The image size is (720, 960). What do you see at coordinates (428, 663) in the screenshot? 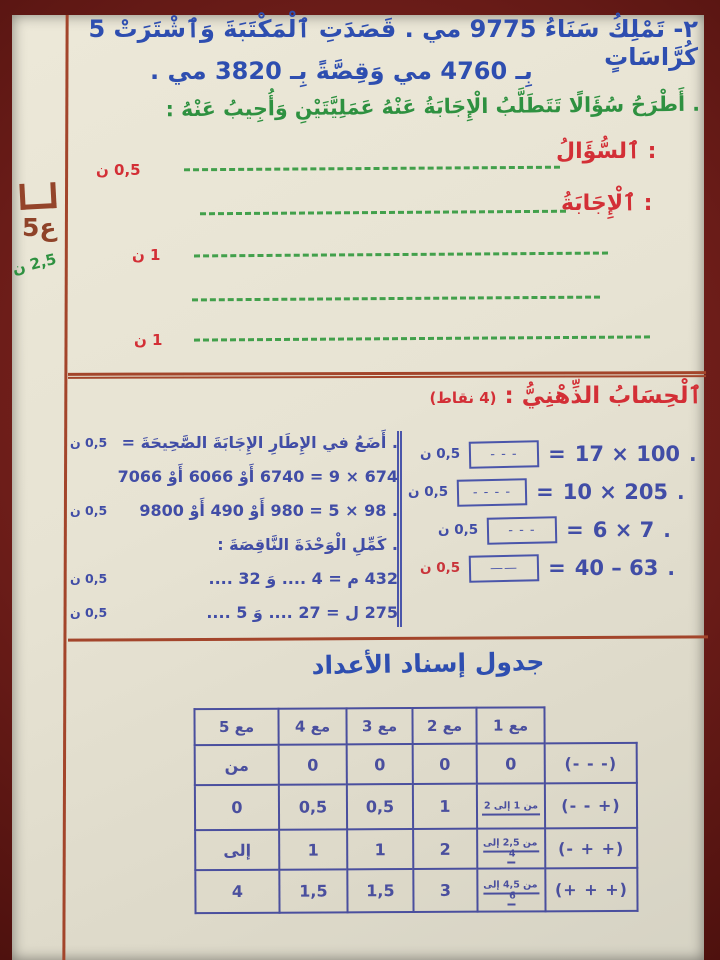
I see `assignment-table-title: جدول إسناد الأعداد` at bounding box center [428, 663].